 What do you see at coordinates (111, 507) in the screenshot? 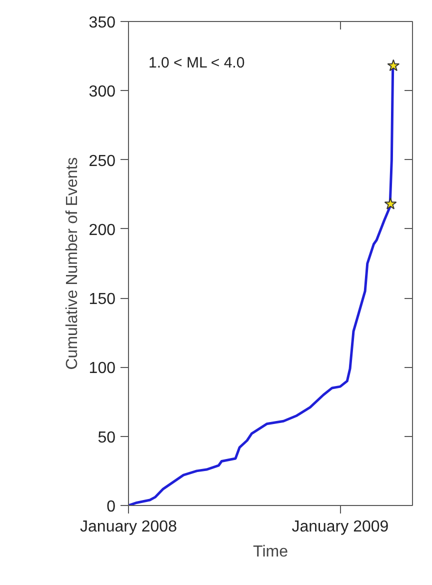
I see `y-tick-label: 0` at bounding box center [111, 507].